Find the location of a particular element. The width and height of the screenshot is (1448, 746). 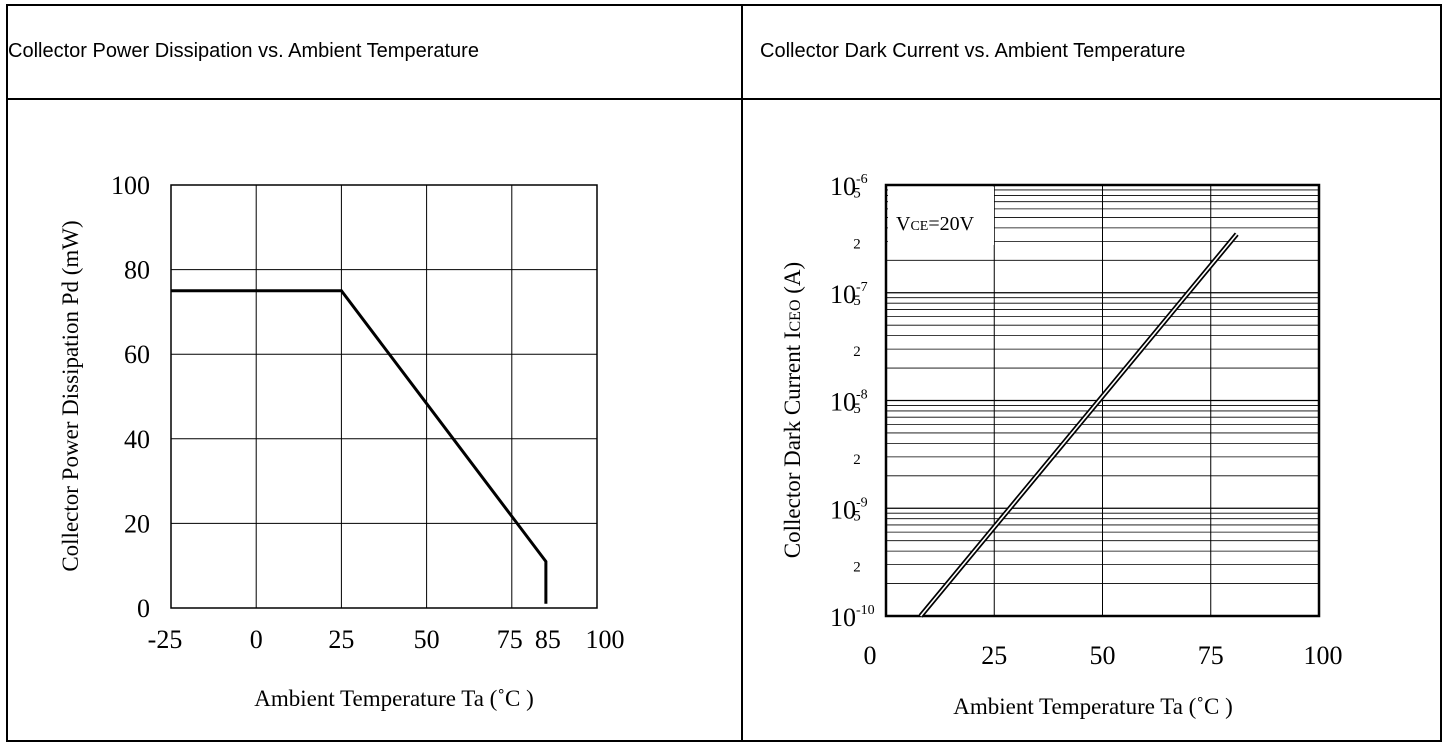

y-tick-exponent: -6 is located at coordinates (862, 179).